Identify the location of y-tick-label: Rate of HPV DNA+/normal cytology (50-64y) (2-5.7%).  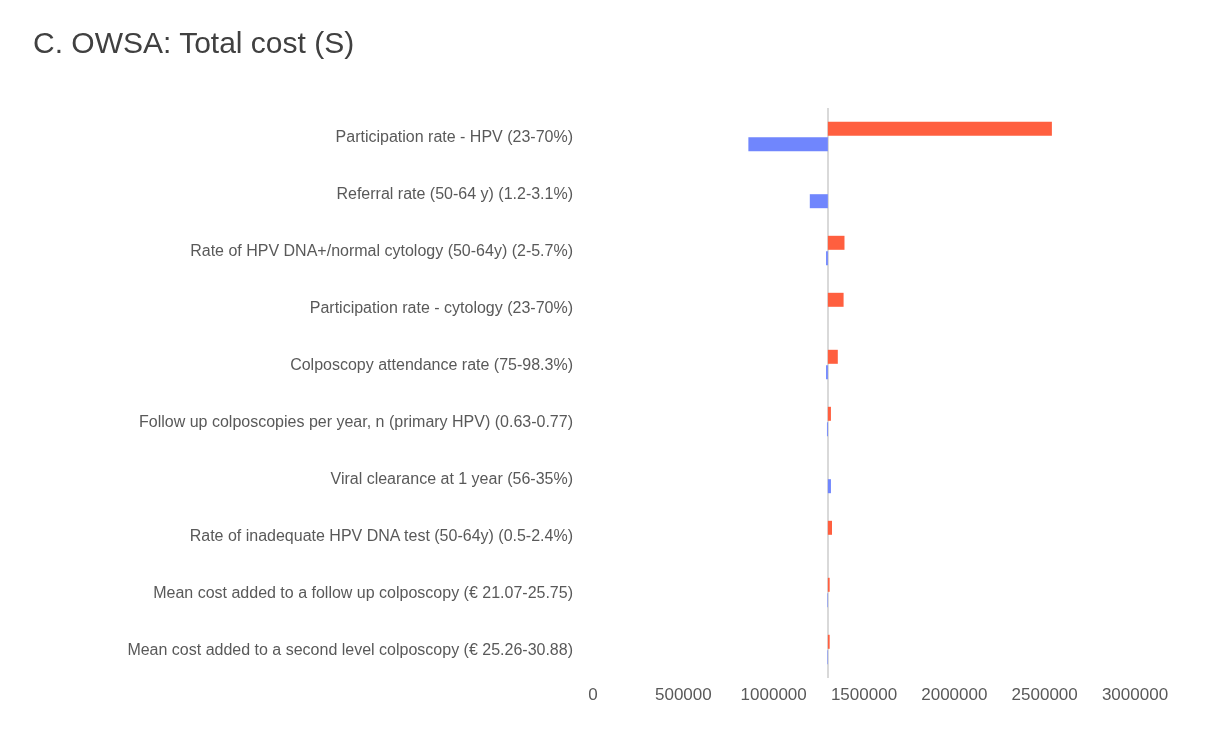
(381, 250).